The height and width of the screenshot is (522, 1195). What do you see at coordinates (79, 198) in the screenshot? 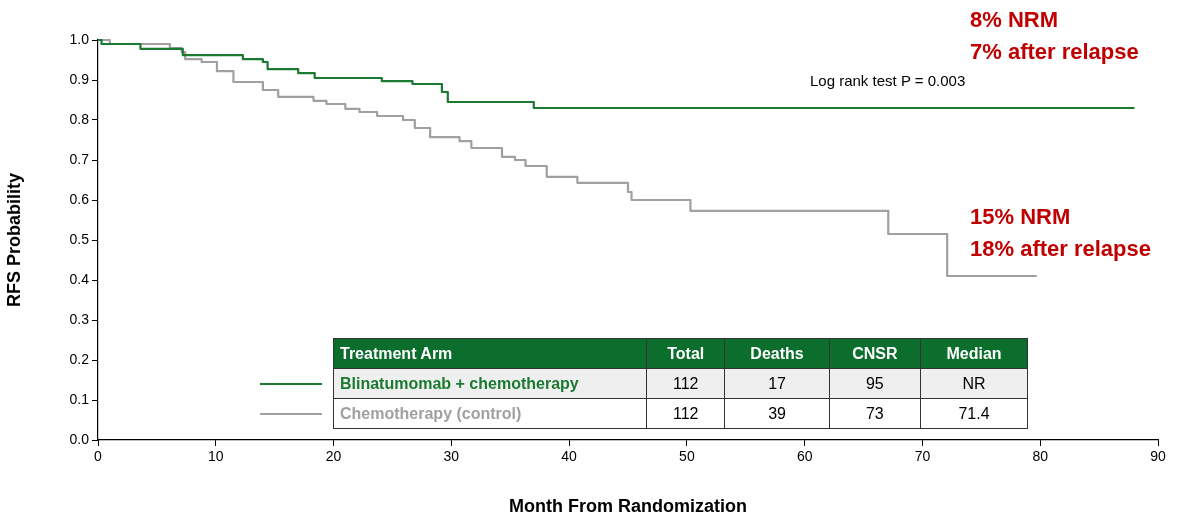
I see `y-tick-label: 0.6` at bounding box center [79, 198].